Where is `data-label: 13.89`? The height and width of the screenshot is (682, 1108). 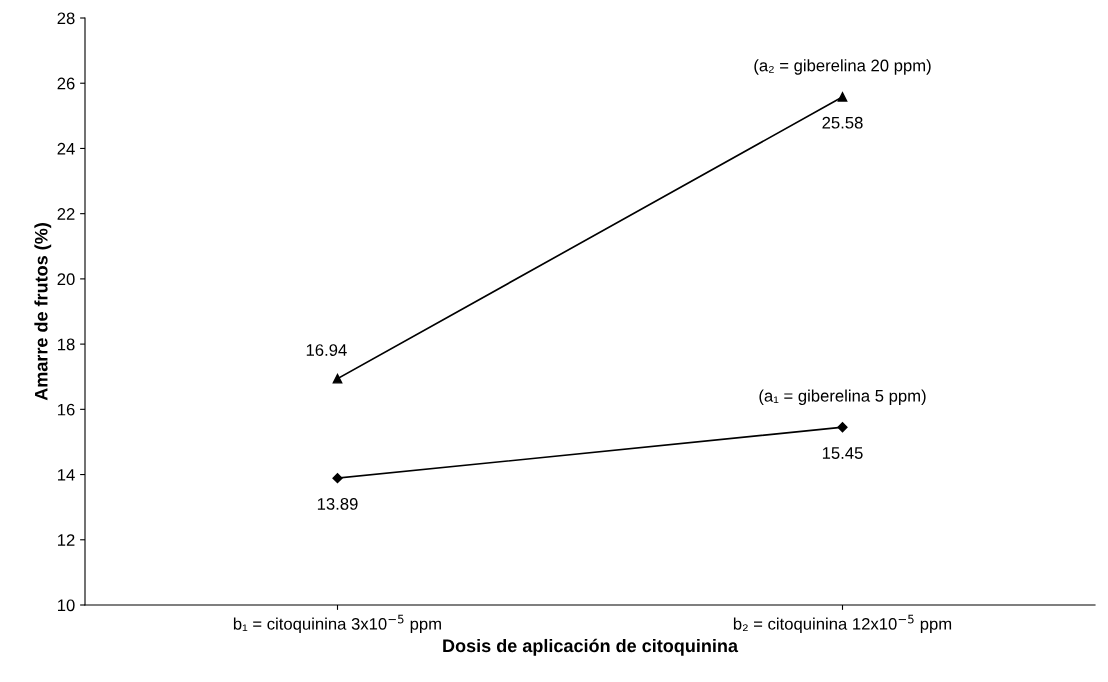
data-label: 13.89 is located at coordinates (337, 504).